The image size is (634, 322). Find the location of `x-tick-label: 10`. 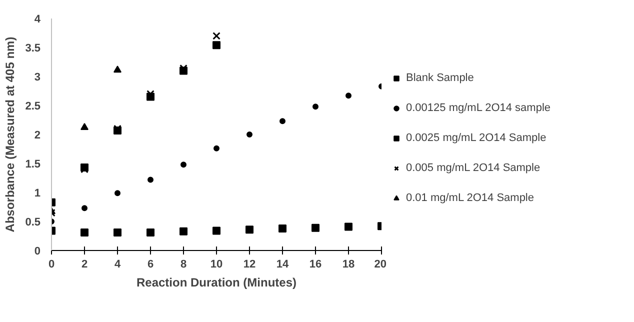

x-tick-label: 10 is located at coordinates (216, 264).